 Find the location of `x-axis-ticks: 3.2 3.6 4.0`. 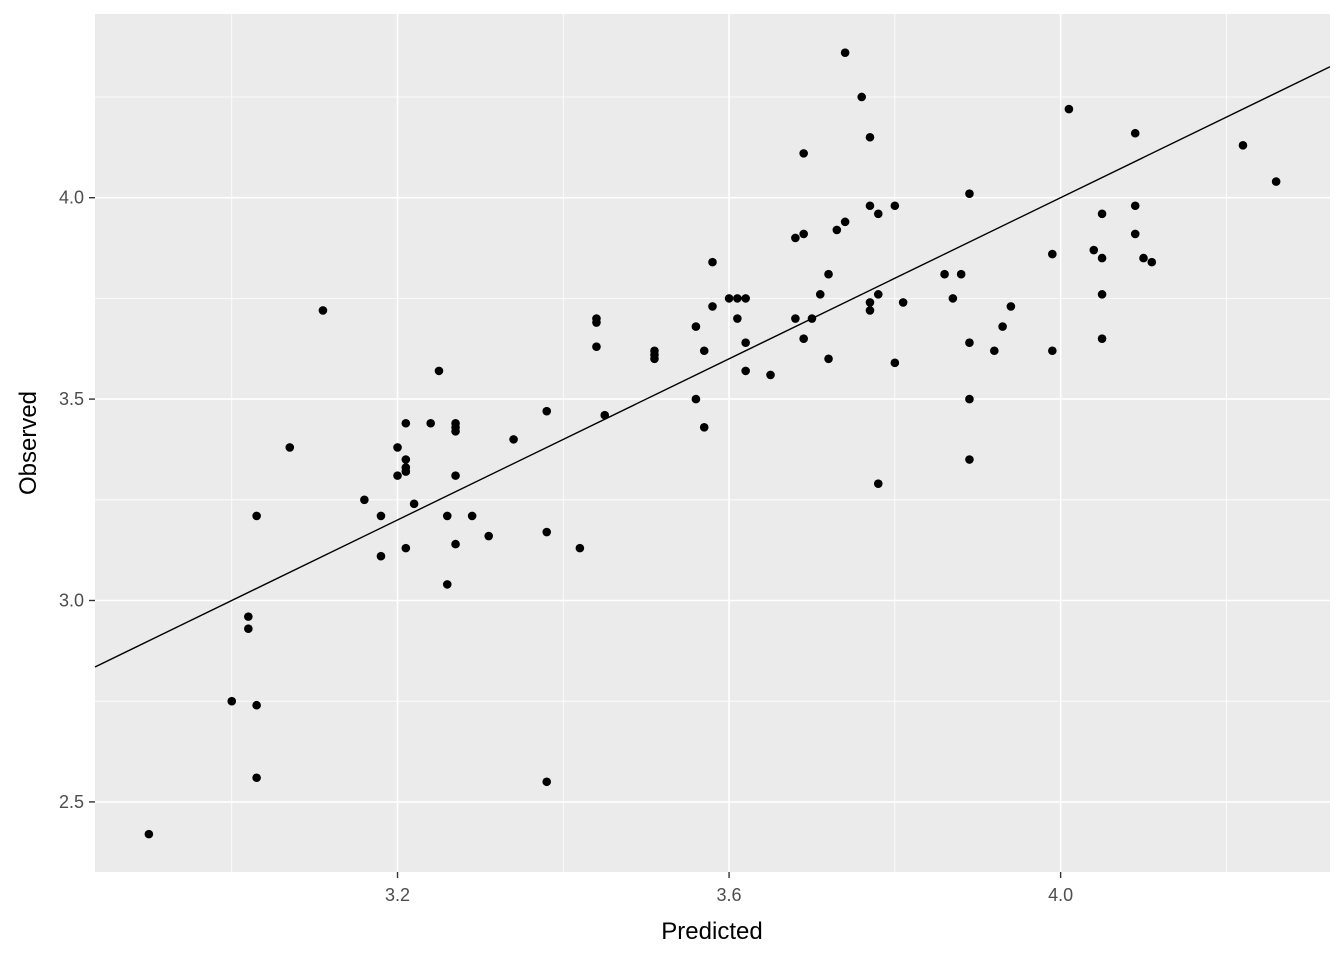

x-axis-ticks: 3.2 3.6 4.0 is located at coordinates (729, 888).